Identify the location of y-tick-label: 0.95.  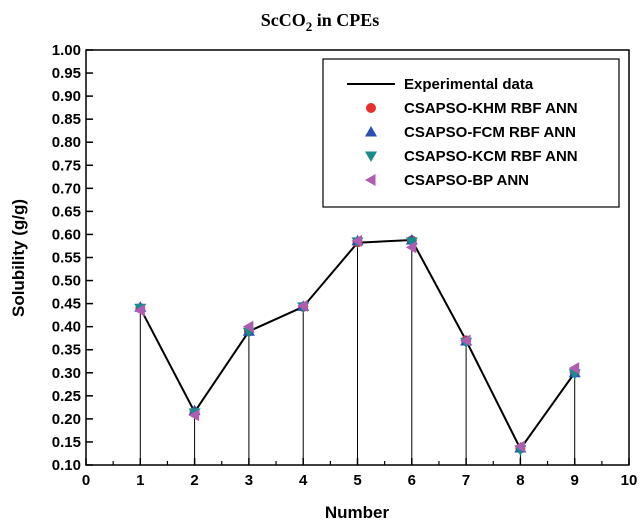
(66, 73).